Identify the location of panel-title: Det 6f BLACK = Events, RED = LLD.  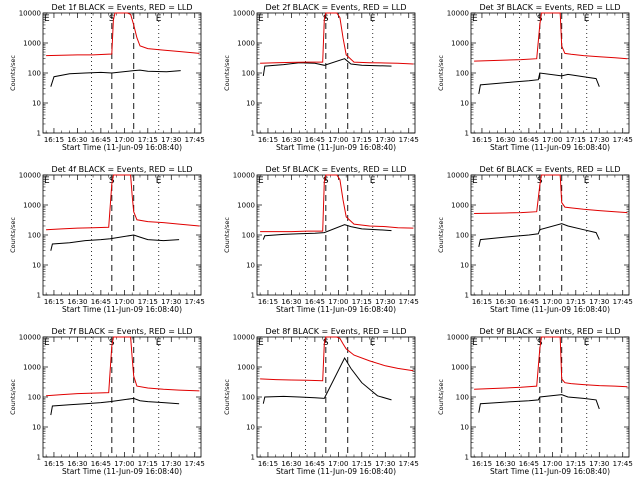
(549, 169).